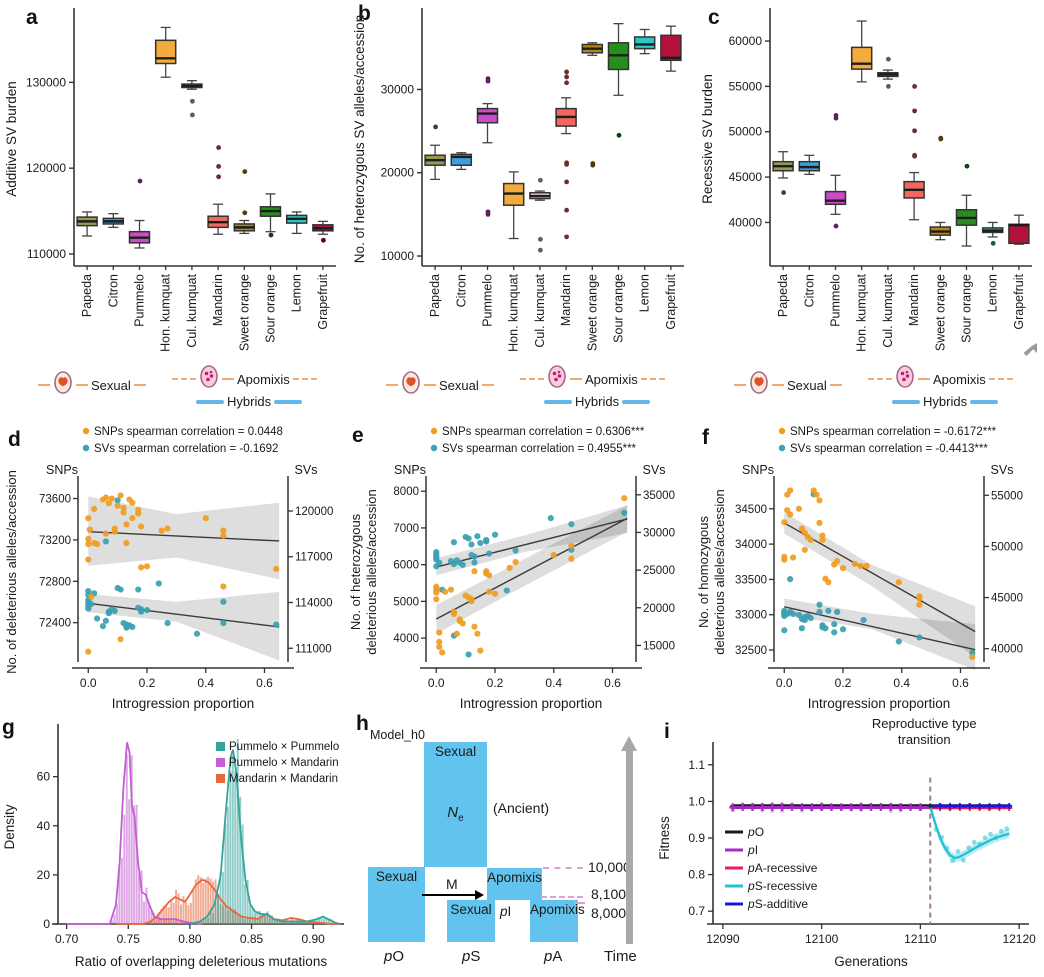 The width and height of the screenshot is (1044, 977). Describe the element at coordinates (746, 86) in the screenshot. I see `y-tick-label: 55000` at that location.